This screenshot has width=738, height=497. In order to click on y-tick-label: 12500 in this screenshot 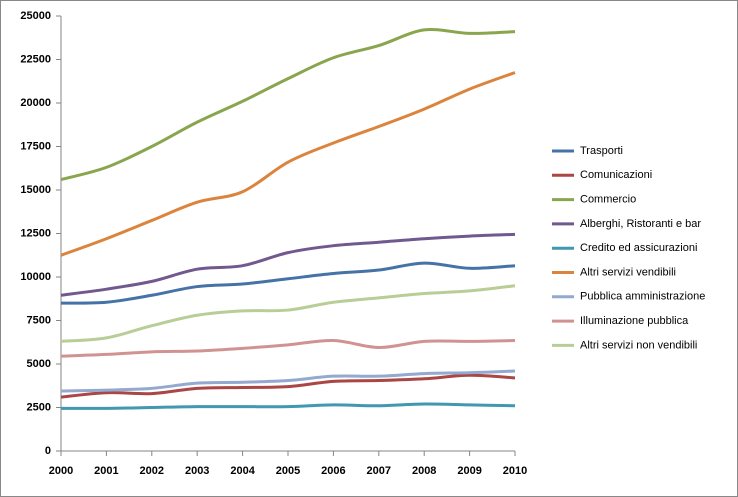, I will do `click(35, 233)`.